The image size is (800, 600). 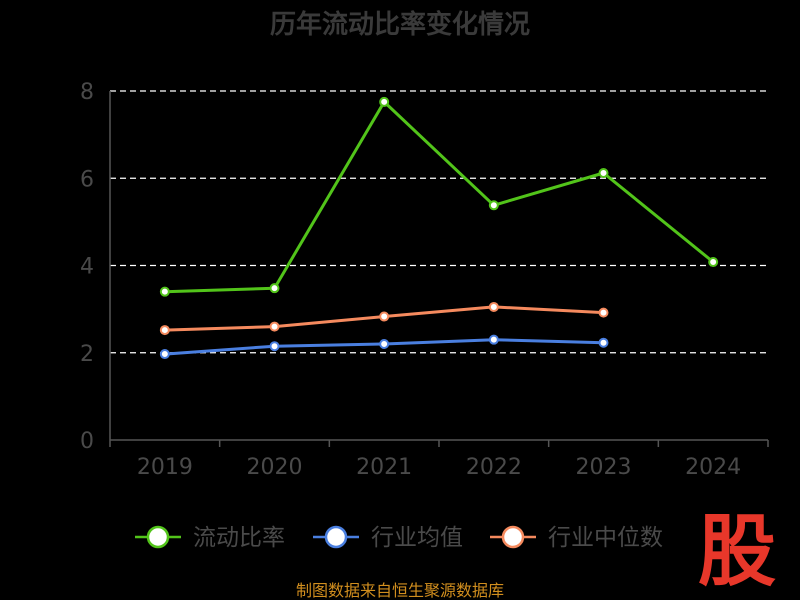 I want to click on y-tick-label: 2, so click(x=87, y=354).